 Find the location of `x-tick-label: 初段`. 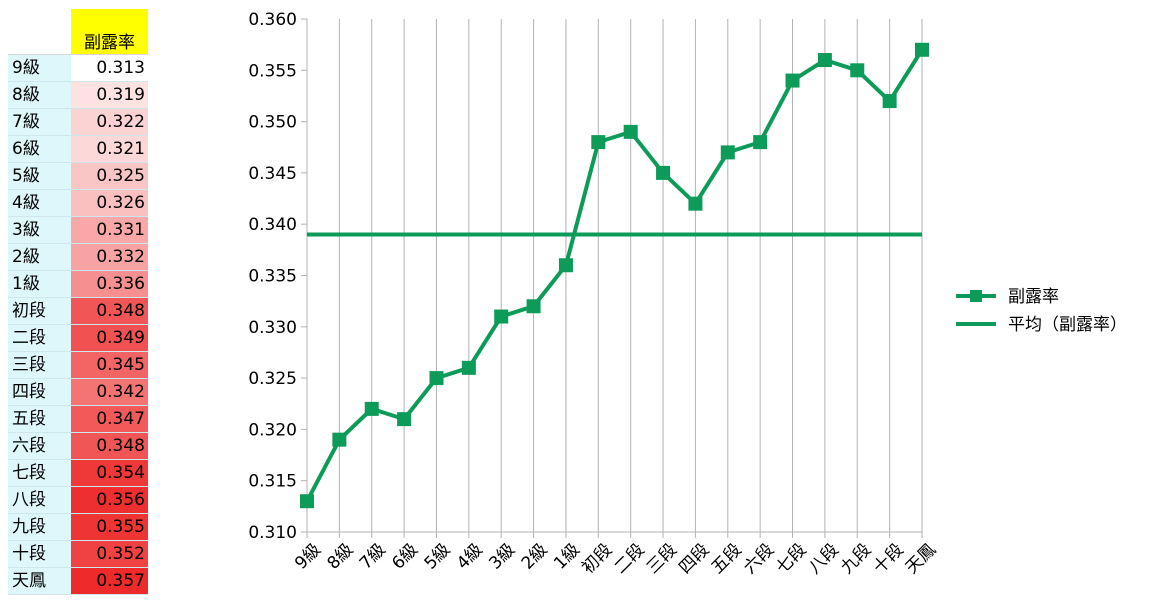

x-tick-label: 初段 is located at coordinates (597, 559).